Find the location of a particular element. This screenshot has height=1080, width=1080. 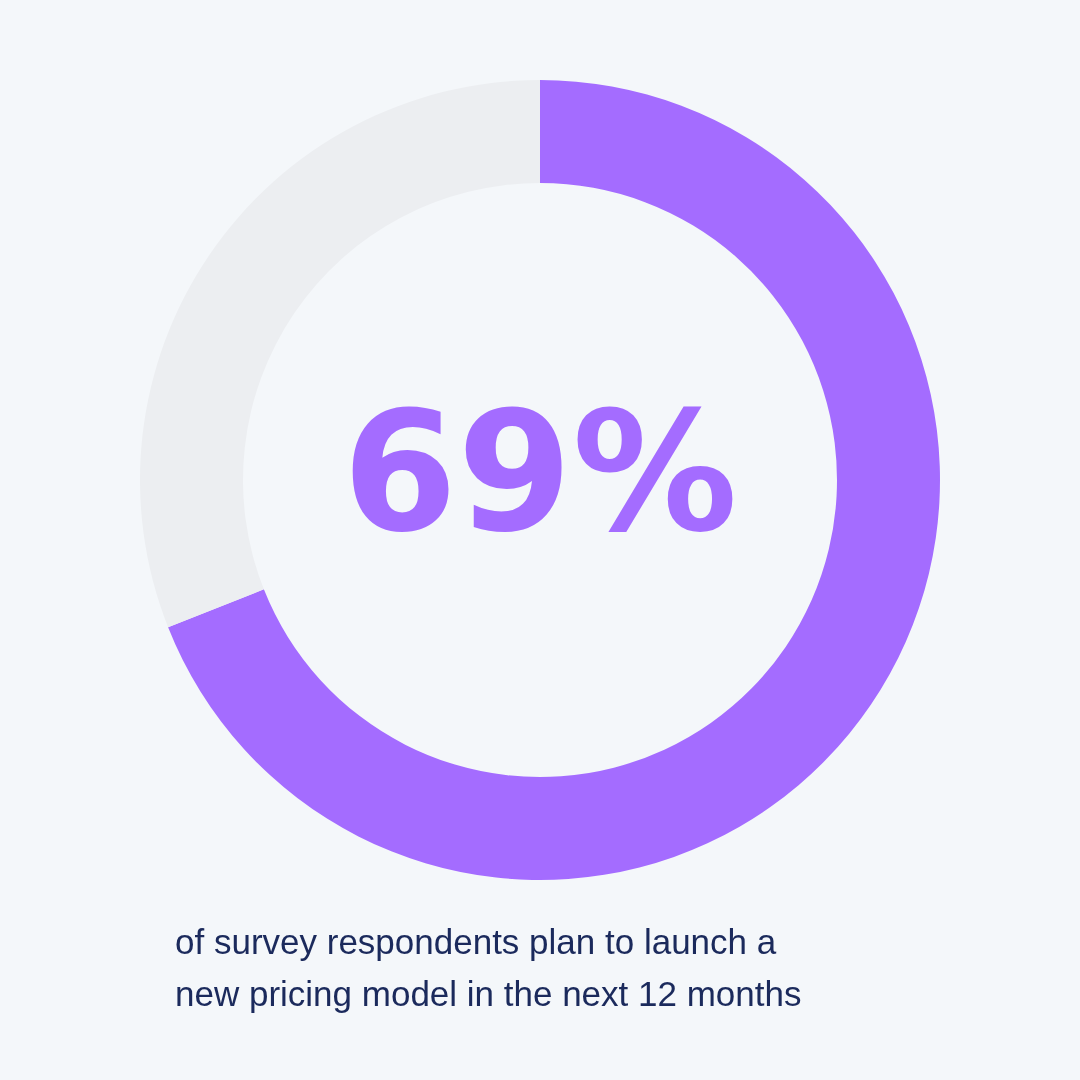

text: of survey respondents plan to launch a new pricing model in the next 12 months is located at coordinates (488, 967).